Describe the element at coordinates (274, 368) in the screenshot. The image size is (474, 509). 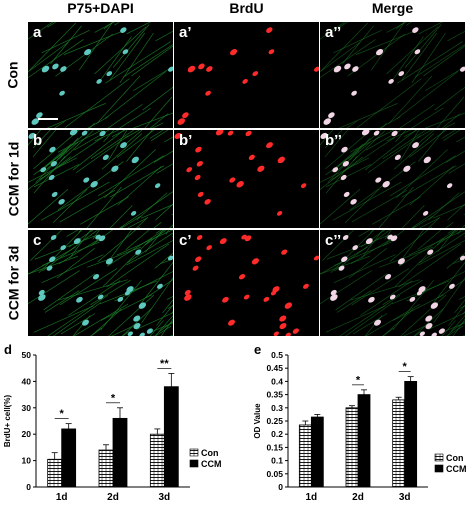
I see `y-tick-label: 0.45` at that location.